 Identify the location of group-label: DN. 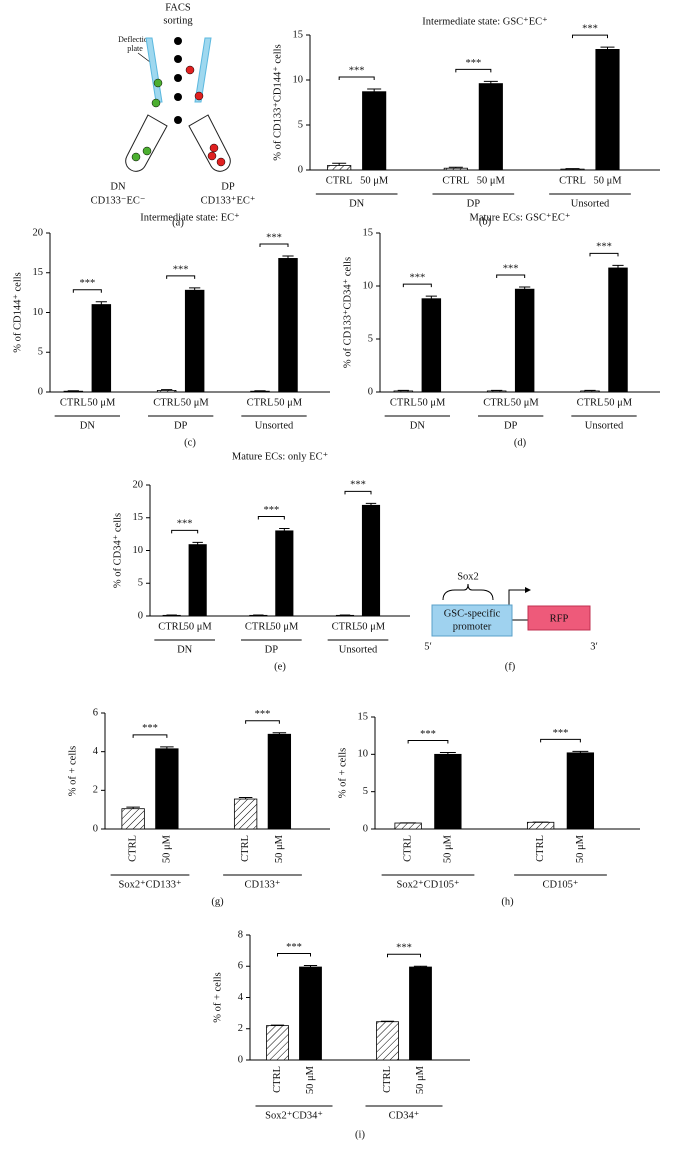
(88, 425).